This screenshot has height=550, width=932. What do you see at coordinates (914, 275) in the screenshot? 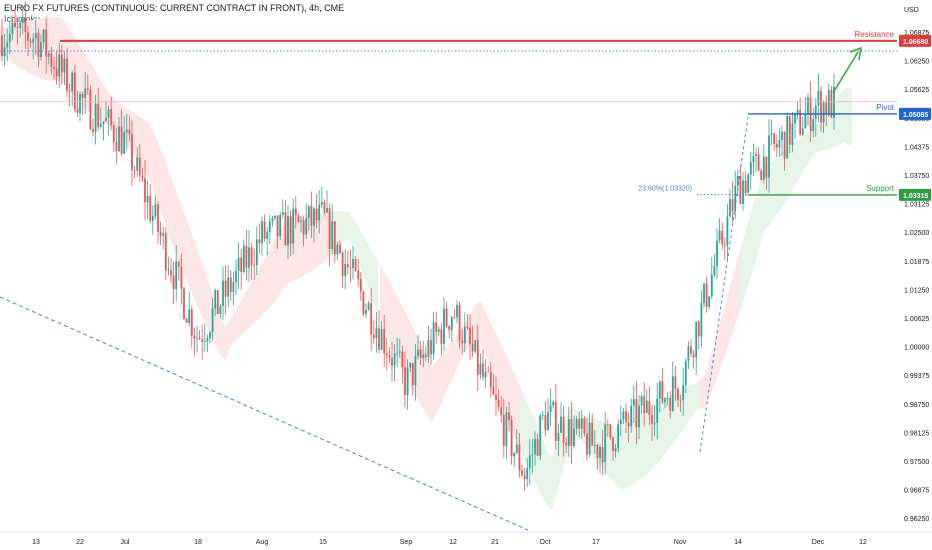
I see `price-axis` at bounding box center [914, 275].